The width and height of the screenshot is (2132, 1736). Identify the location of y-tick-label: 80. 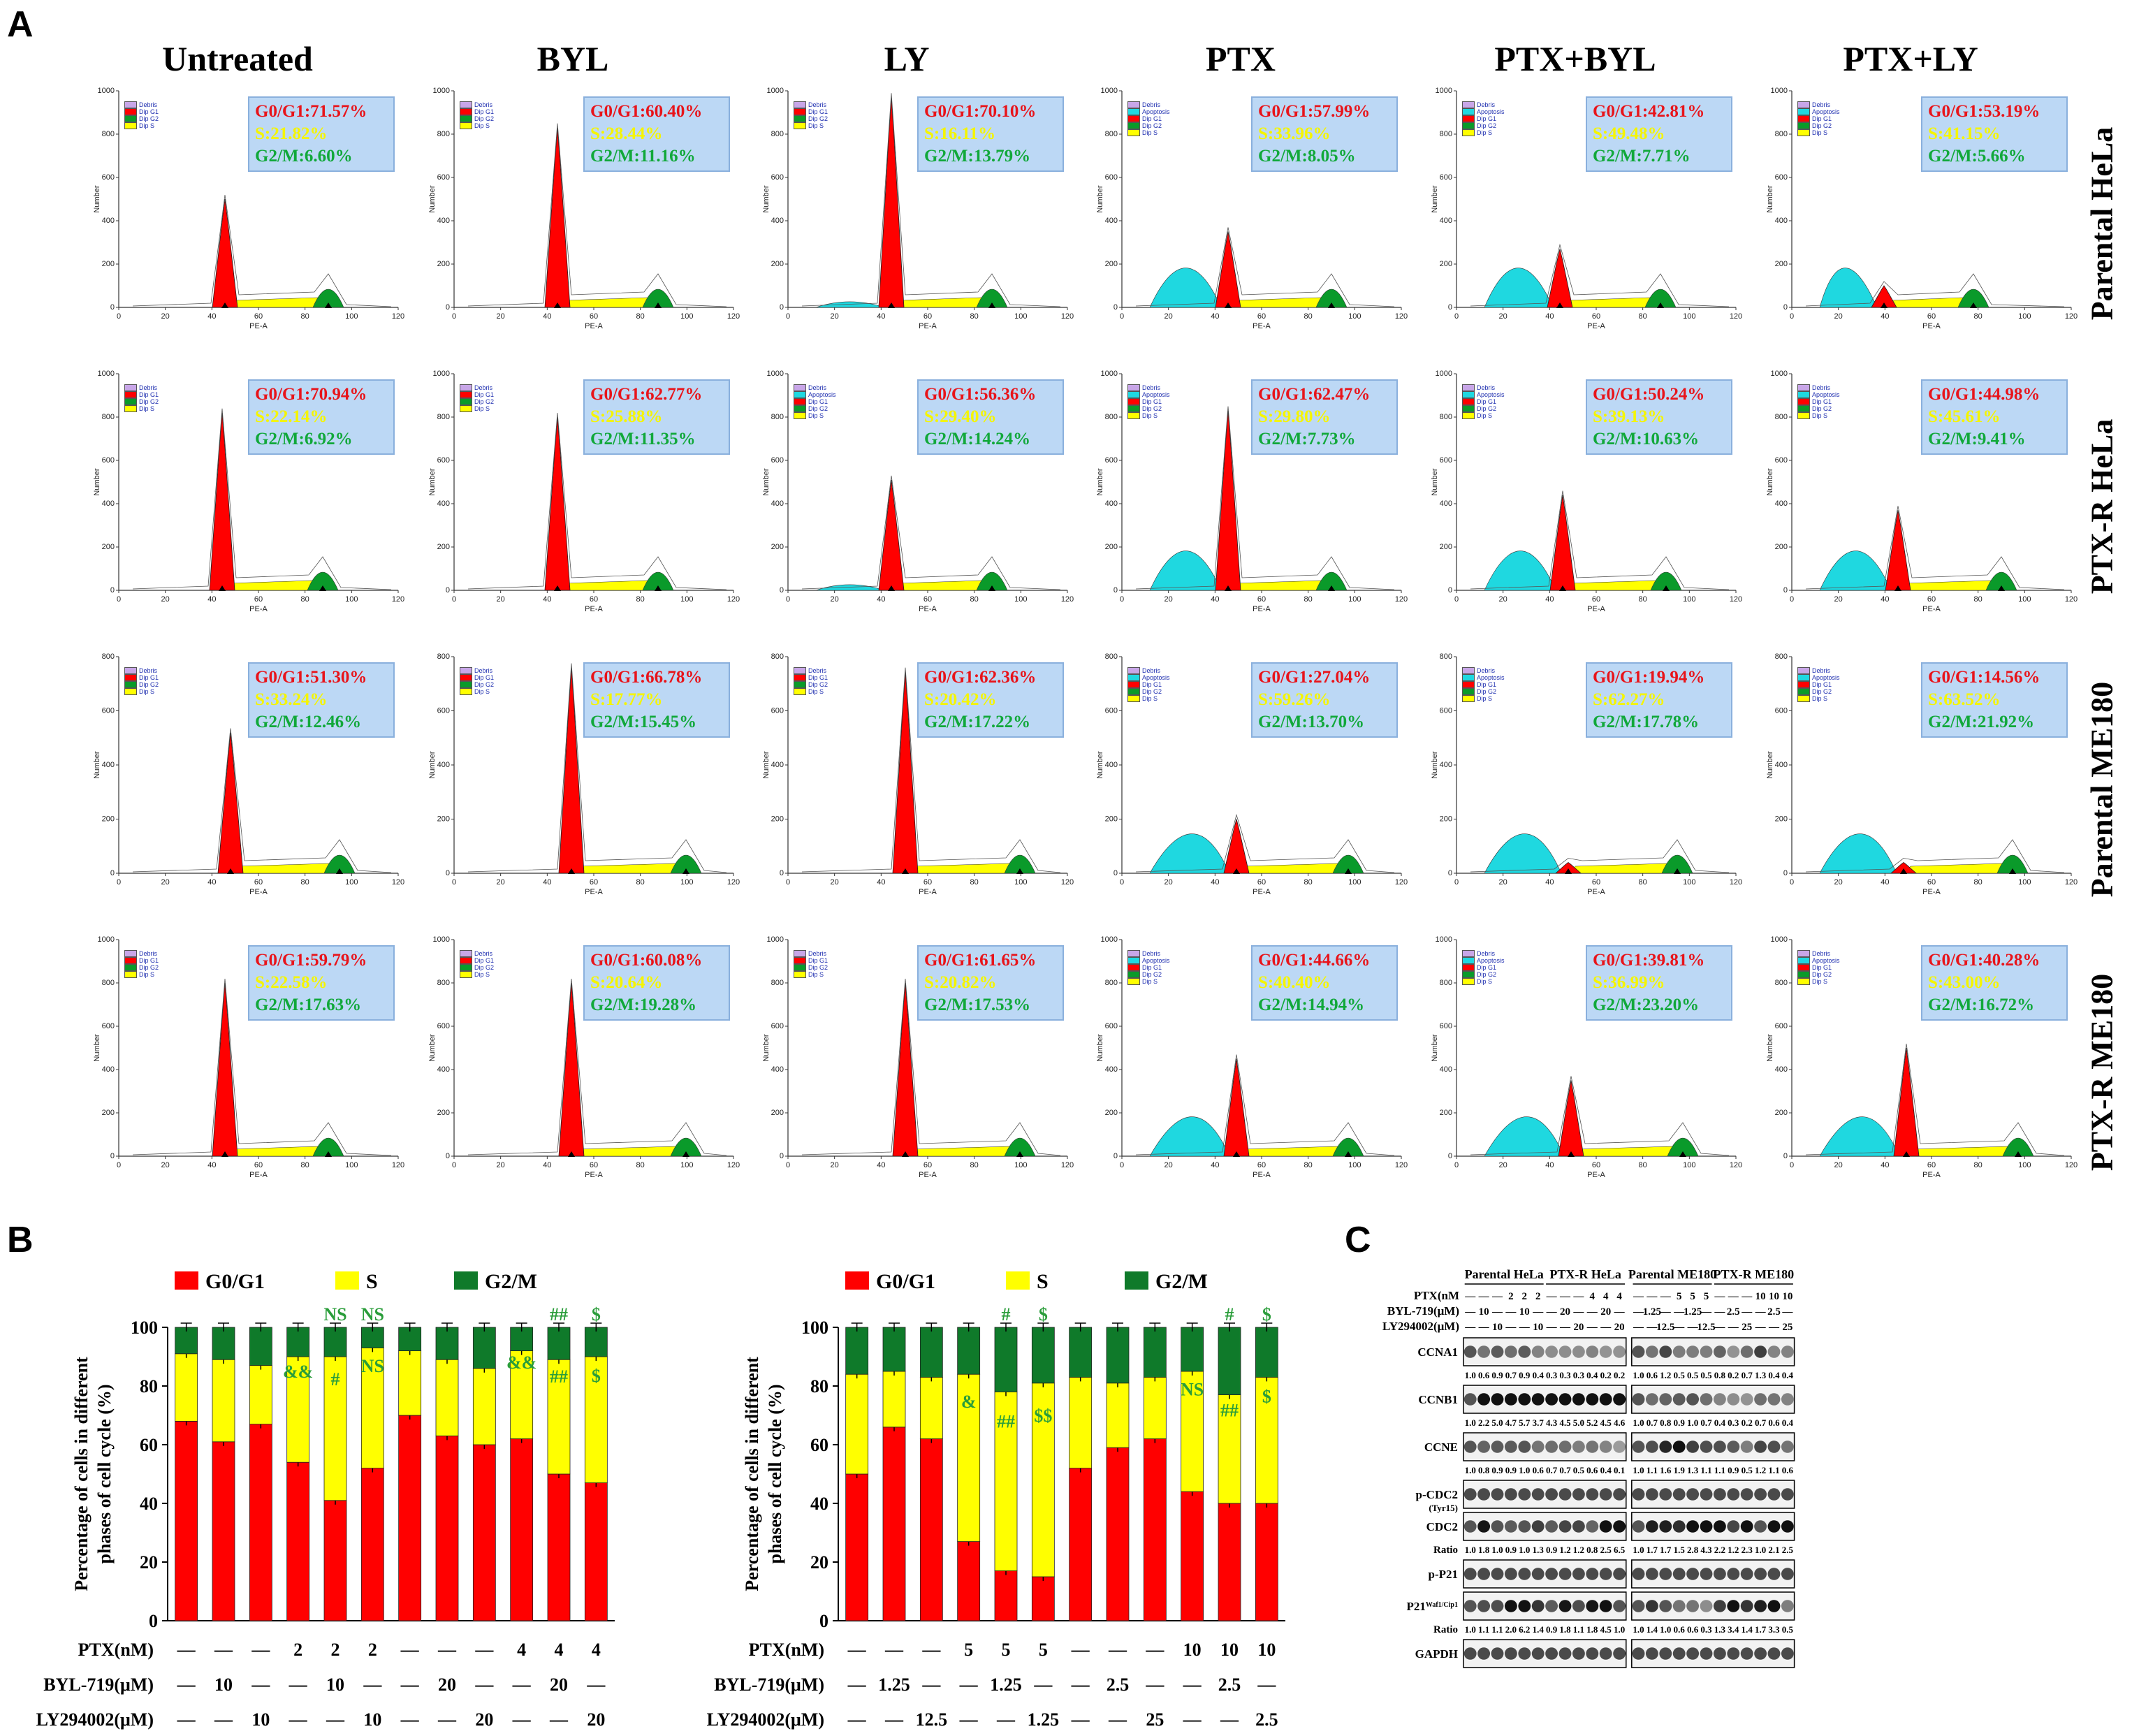
(149, 1386).